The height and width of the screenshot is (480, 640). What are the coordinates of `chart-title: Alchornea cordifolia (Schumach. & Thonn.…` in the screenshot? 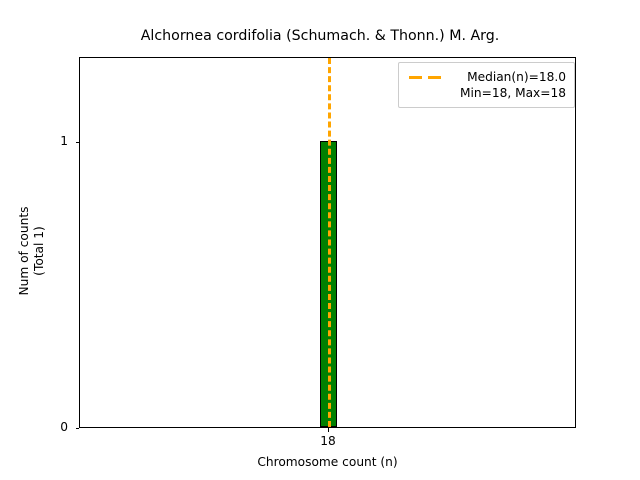 It's located at (320, 36).